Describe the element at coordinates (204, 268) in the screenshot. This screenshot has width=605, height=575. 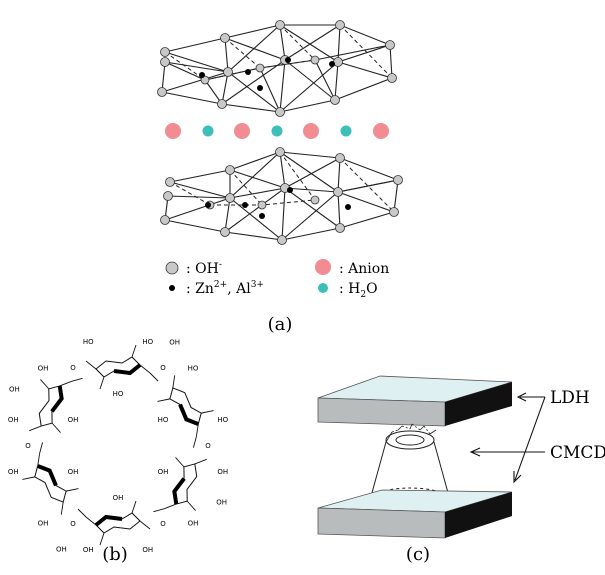
I see `legend-oh-label: : OH-` at that location.